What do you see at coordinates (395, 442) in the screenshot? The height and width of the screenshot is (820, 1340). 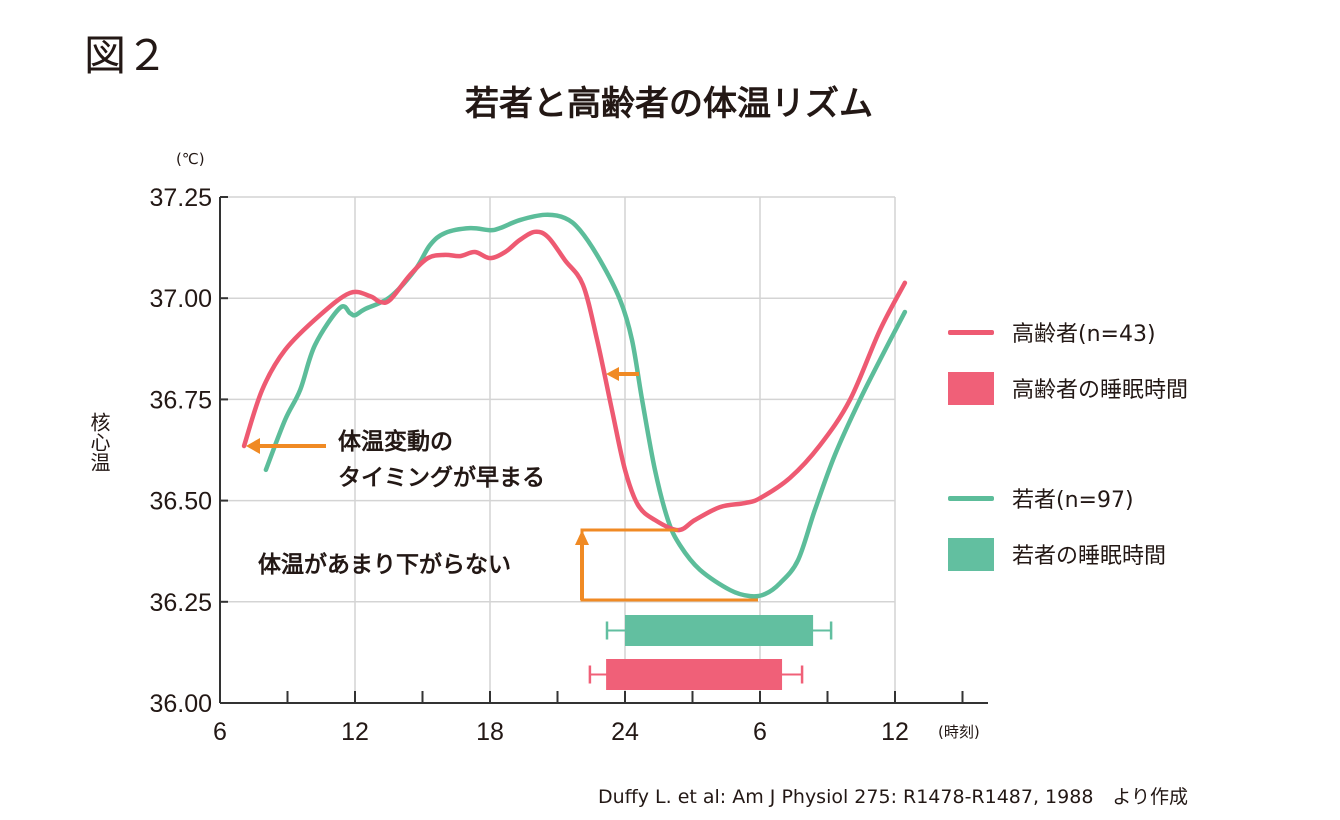 I see `annotation-line: 体温変動の` at bounding box center [395, 442].